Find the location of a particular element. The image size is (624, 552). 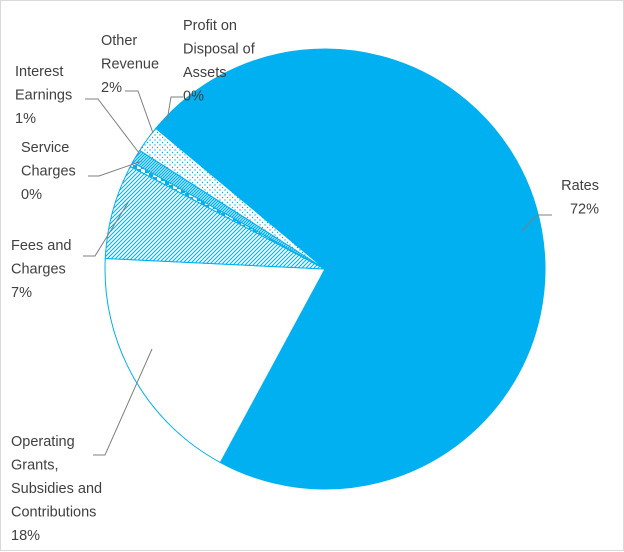

data-label-interest-earnings: Interest Earnings 1% is located at coordinates (43, 95).